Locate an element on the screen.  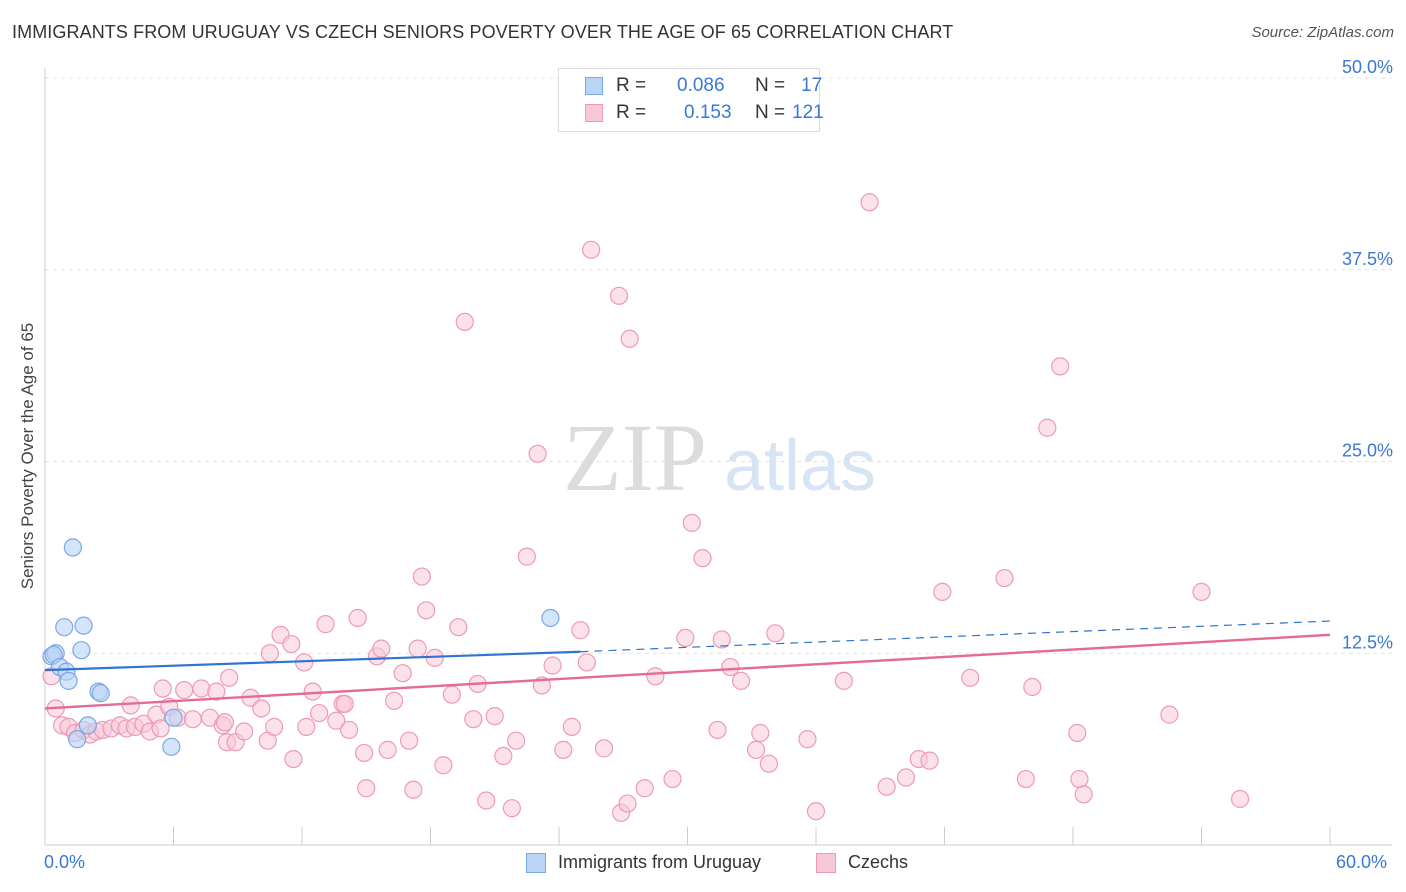
legend-swatch-czechs-bottom is located at coordinates (826, 862).